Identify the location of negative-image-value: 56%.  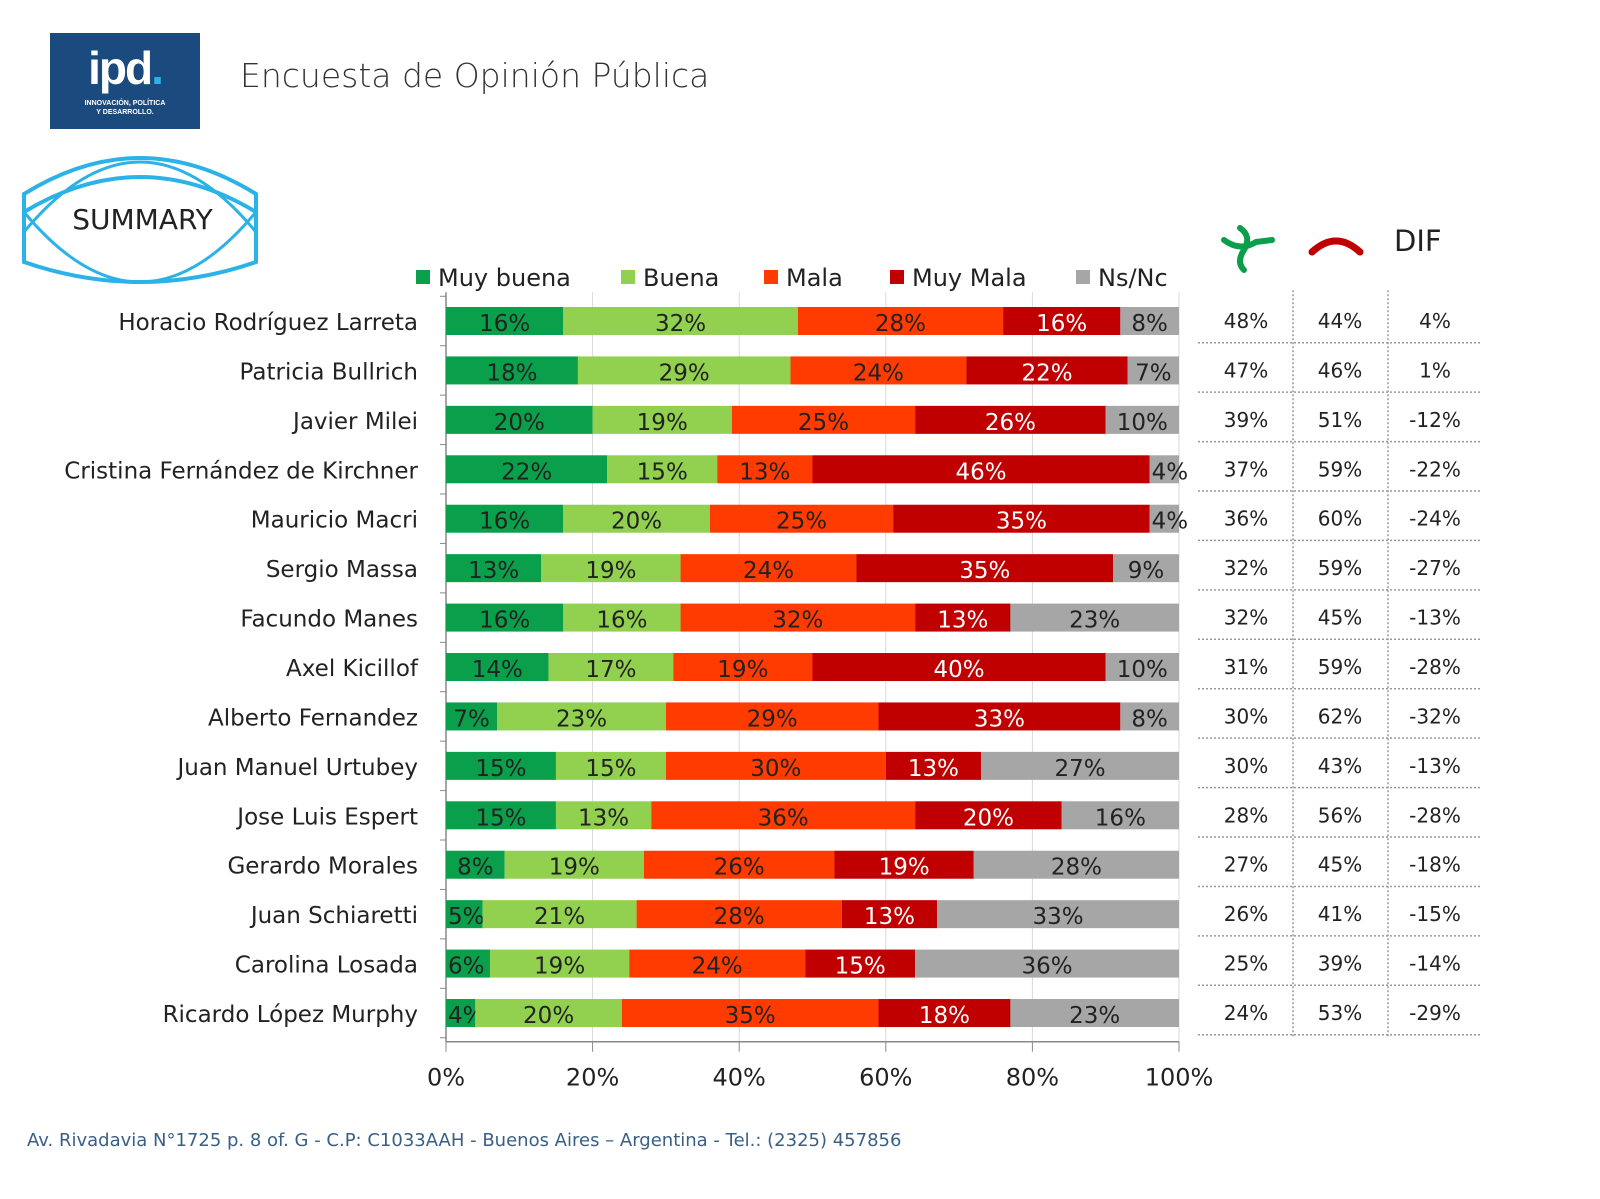
(1340, 815).